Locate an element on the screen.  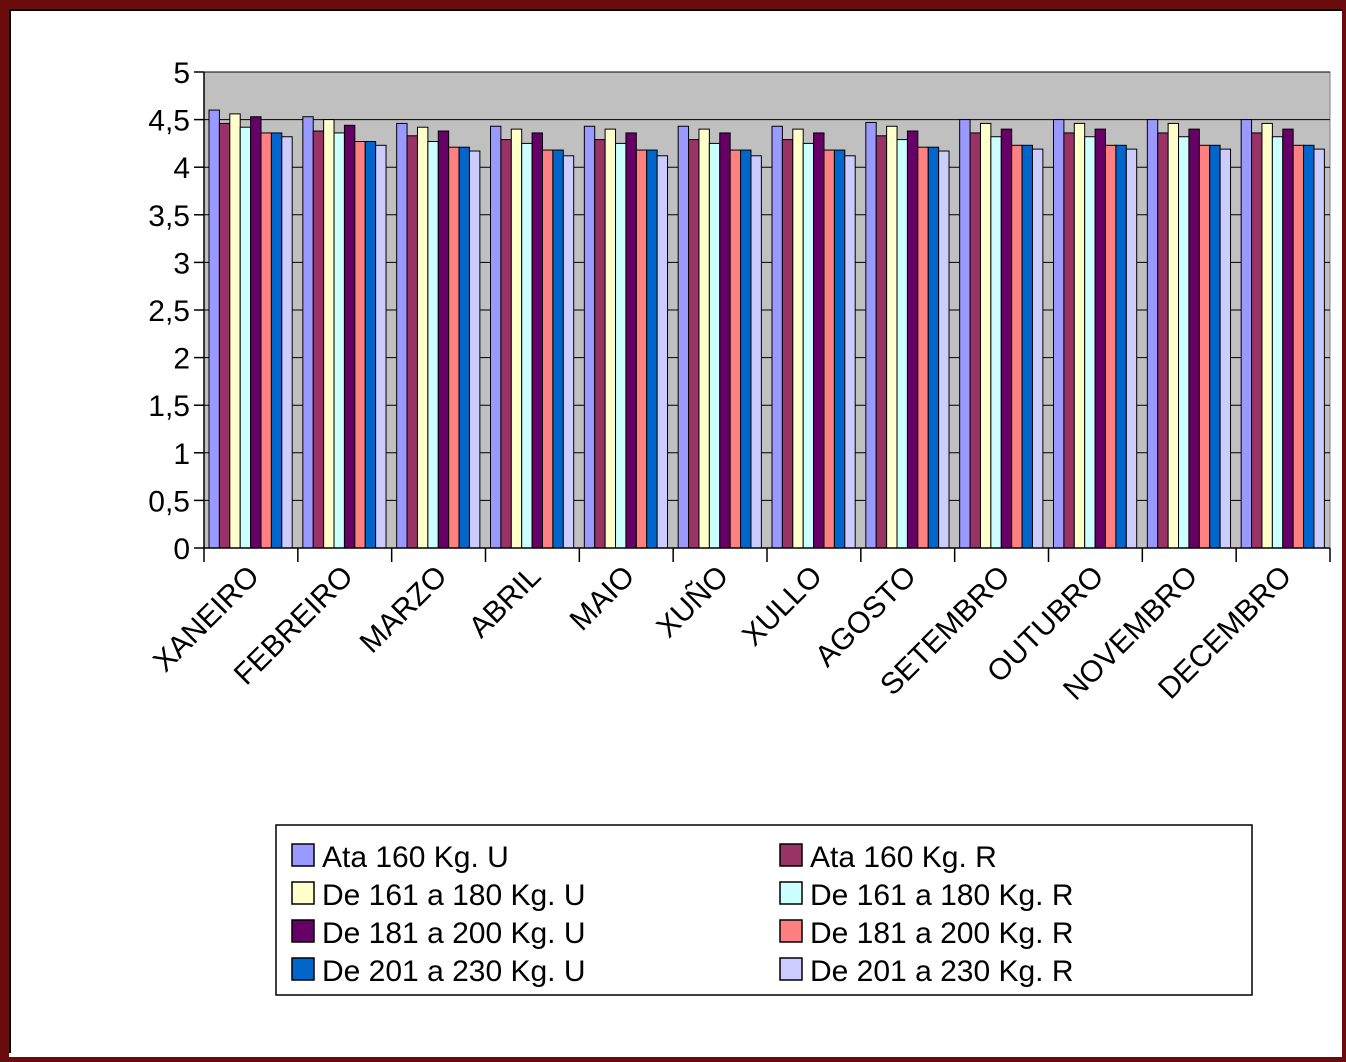
legend-label: De 161 a 180 Kg. U is located at coordinates (454, 895).